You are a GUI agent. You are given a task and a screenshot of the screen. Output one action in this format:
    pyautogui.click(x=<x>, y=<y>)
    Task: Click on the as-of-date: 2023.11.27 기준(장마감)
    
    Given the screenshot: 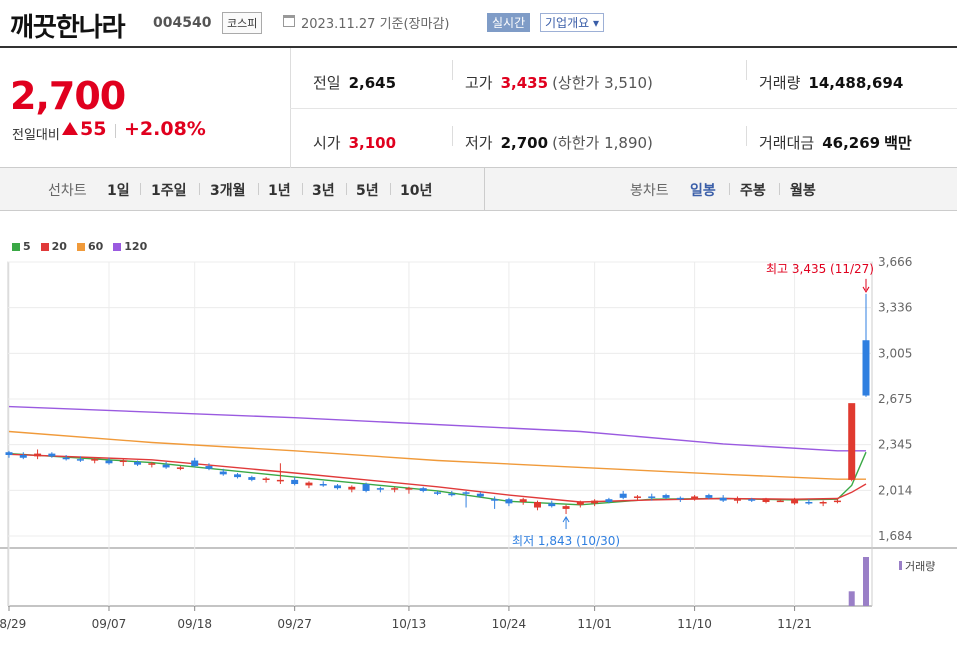 What is the action you would take?
    pyautogui.click(x=375, y=24)
    